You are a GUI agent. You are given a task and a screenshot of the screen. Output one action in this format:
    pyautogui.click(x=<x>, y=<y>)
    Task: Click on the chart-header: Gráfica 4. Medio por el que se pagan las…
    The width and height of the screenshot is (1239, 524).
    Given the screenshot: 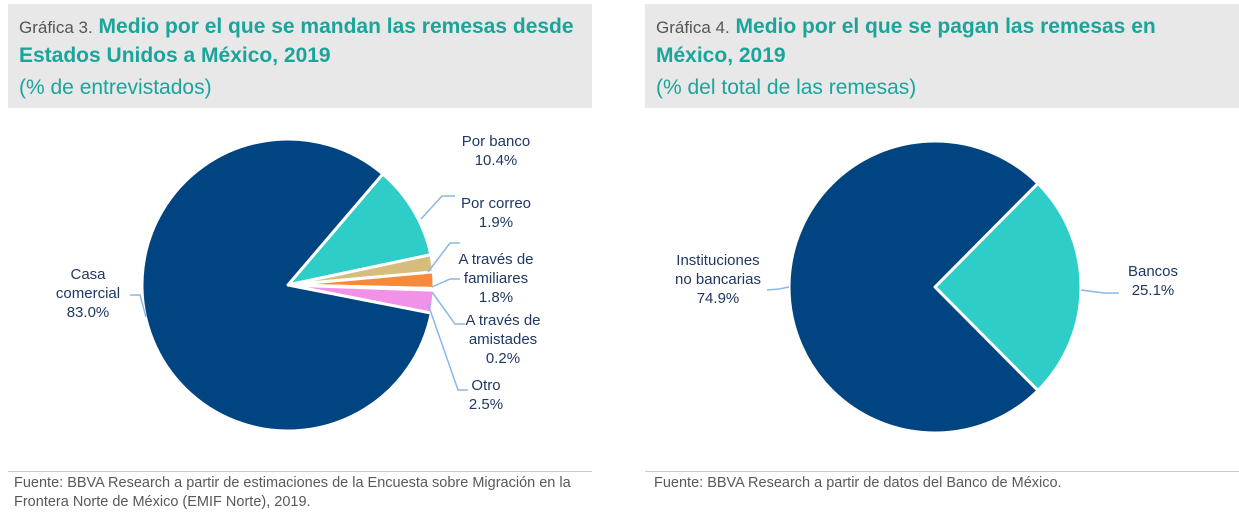 What is the action you would take?
    pyautogui.click(x=942, y=56)
    